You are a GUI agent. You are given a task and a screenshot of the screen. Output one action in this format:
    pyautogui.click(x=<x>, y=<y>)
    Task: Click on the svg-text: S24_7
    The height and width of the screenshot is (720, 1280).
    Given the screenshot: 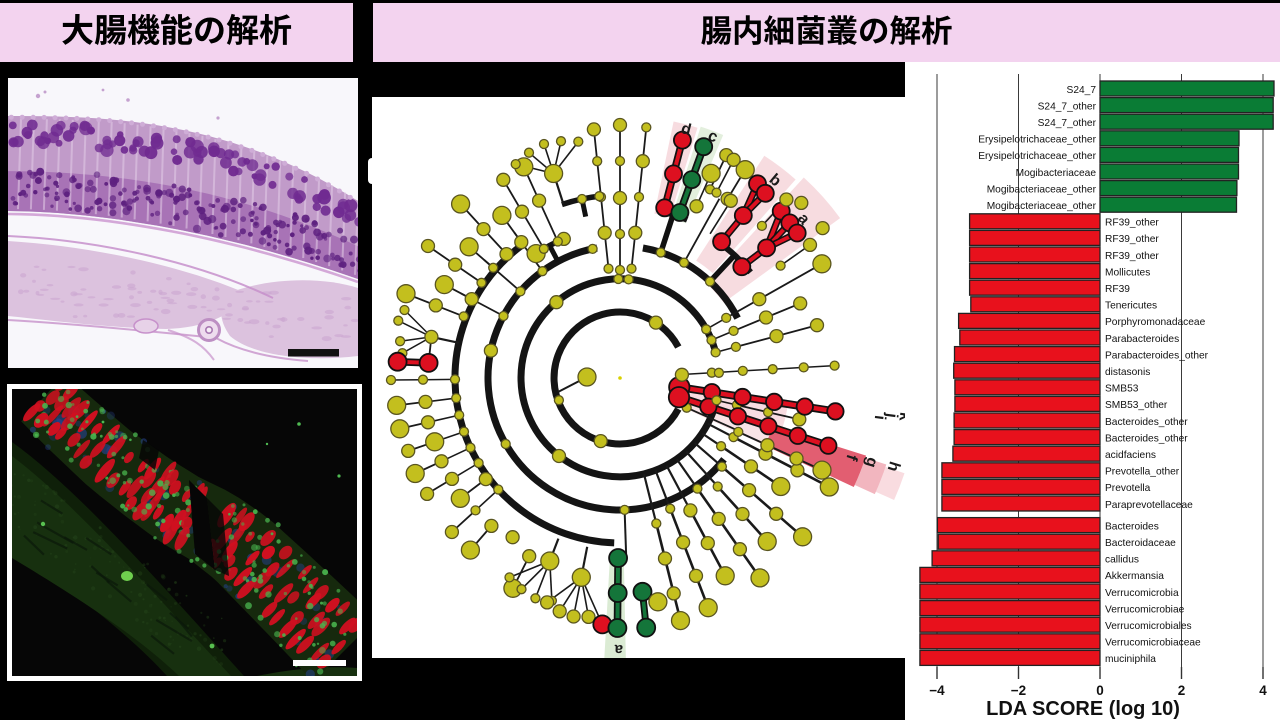 What is the action you would take?
    pyautogui.click(x=1082, y=90)
    